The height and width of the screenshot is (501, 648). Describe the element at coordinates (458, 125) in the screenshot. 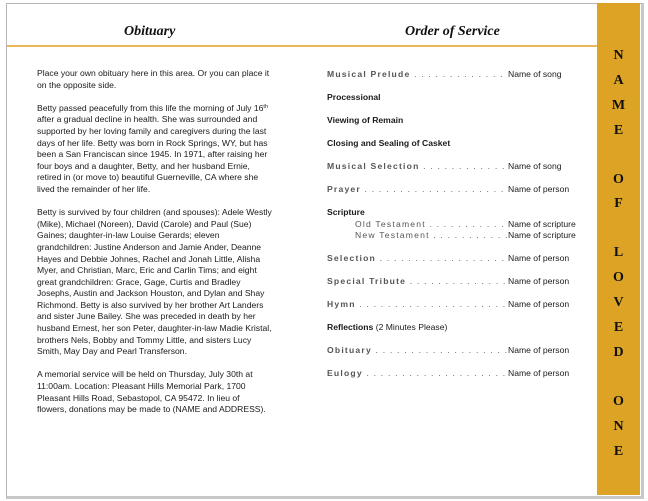

I see `service-item: Viewing of Remain` at that location.